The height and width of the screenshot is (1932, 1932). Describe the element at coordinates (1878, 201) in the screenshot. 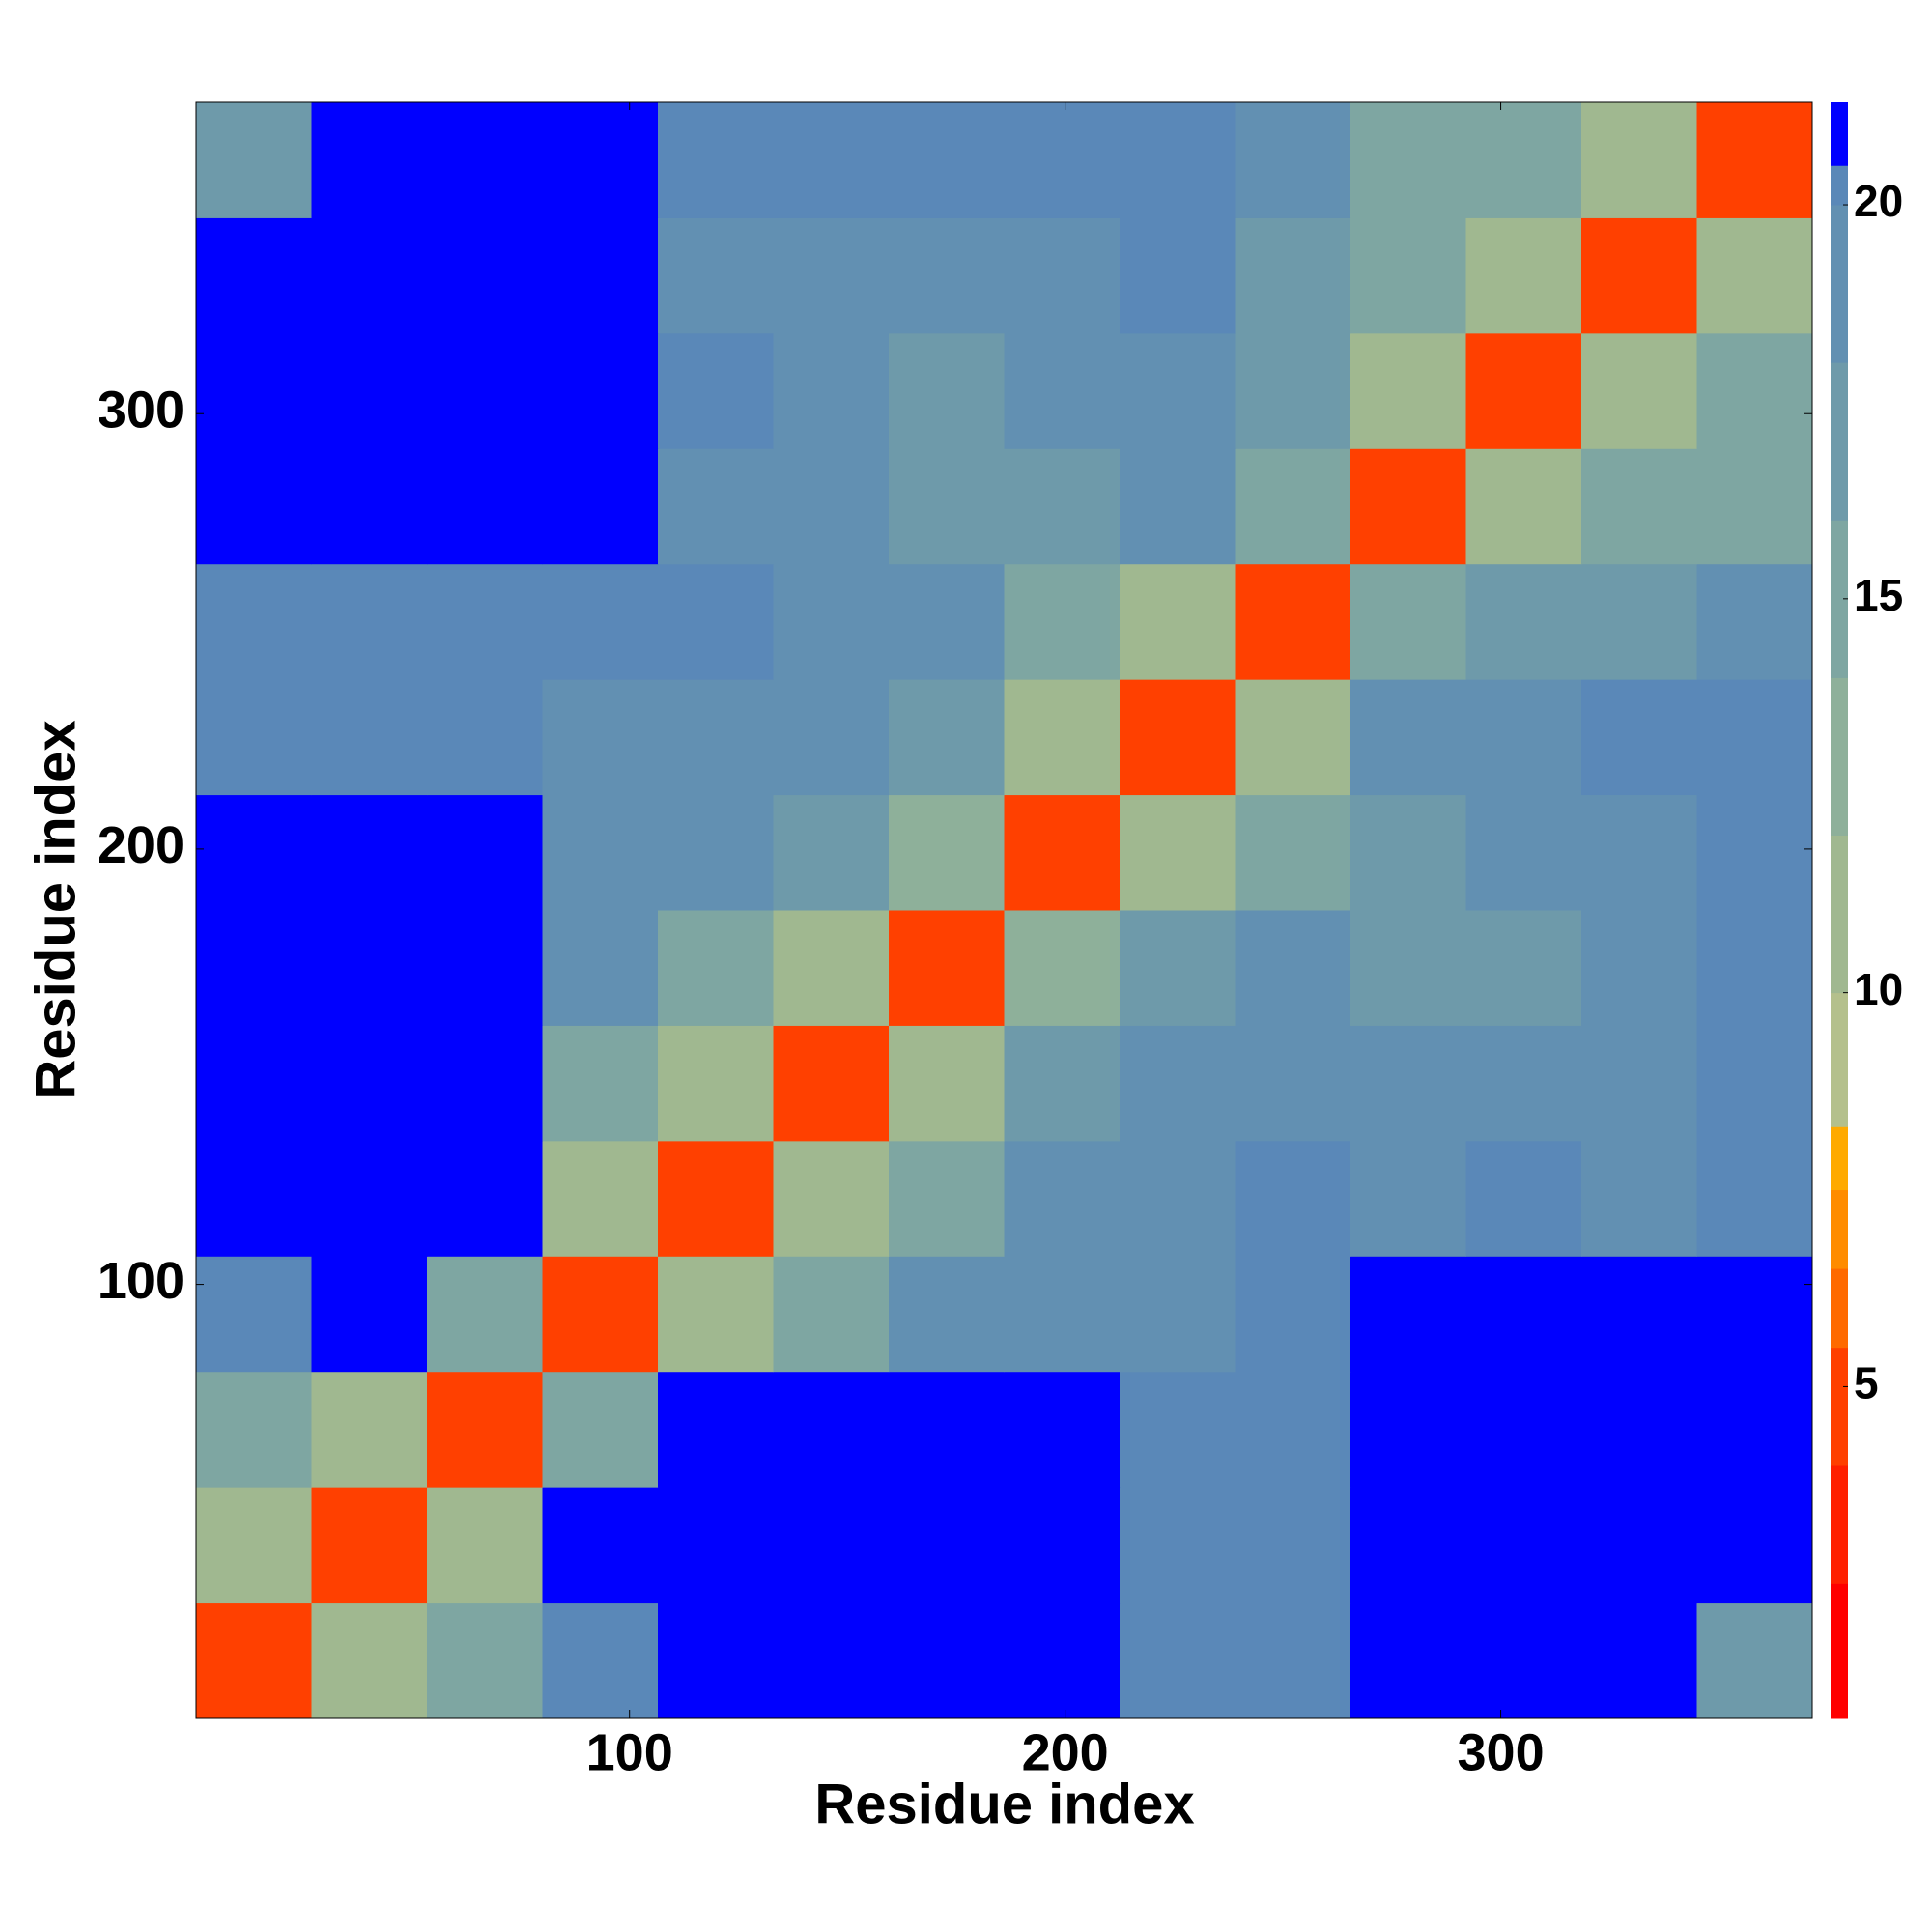

I see `colorbar-tick-label: 20` at that location.